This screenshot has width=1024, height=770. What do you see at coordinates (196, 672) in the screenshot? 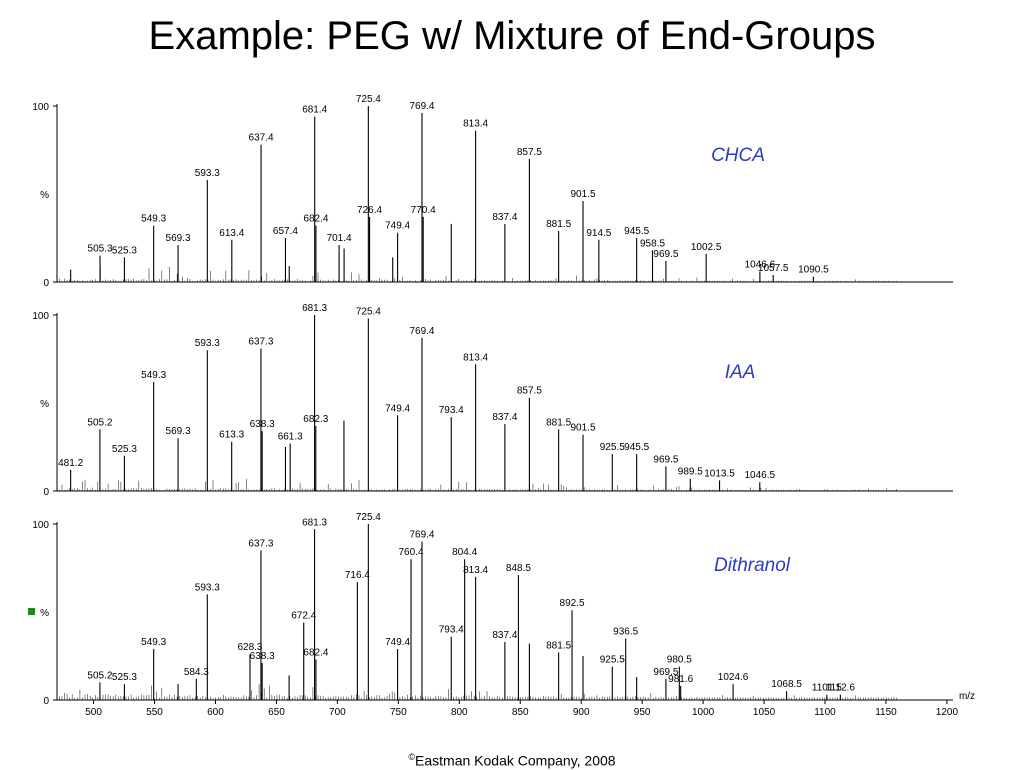
I see `peak-label: 584.3` at bounding box center [196, 672].